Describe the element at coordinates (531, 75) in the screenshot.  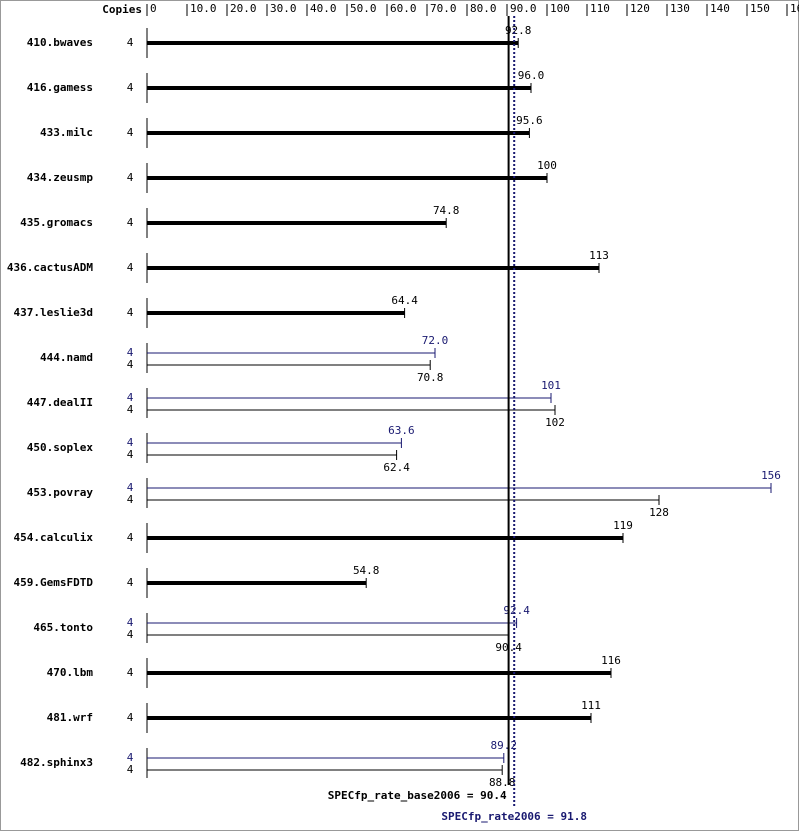
I see `value-label: 96.0` at that location.